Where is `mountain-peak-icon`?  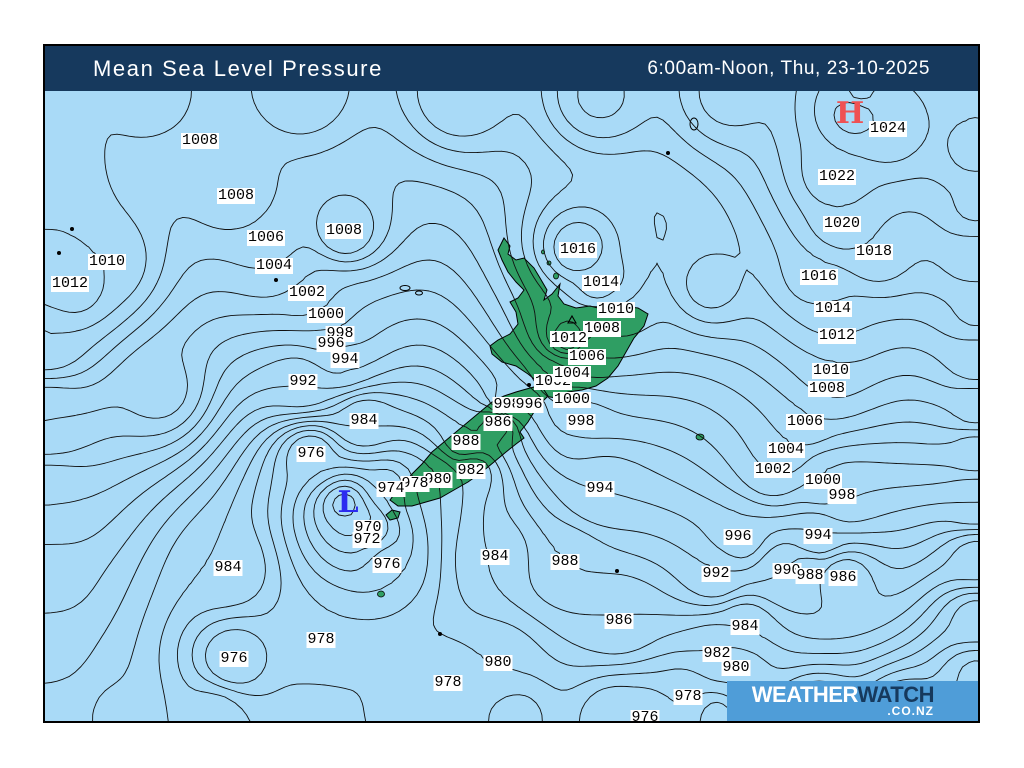
mountain-peak-icon is located at coordinates (572, 319).